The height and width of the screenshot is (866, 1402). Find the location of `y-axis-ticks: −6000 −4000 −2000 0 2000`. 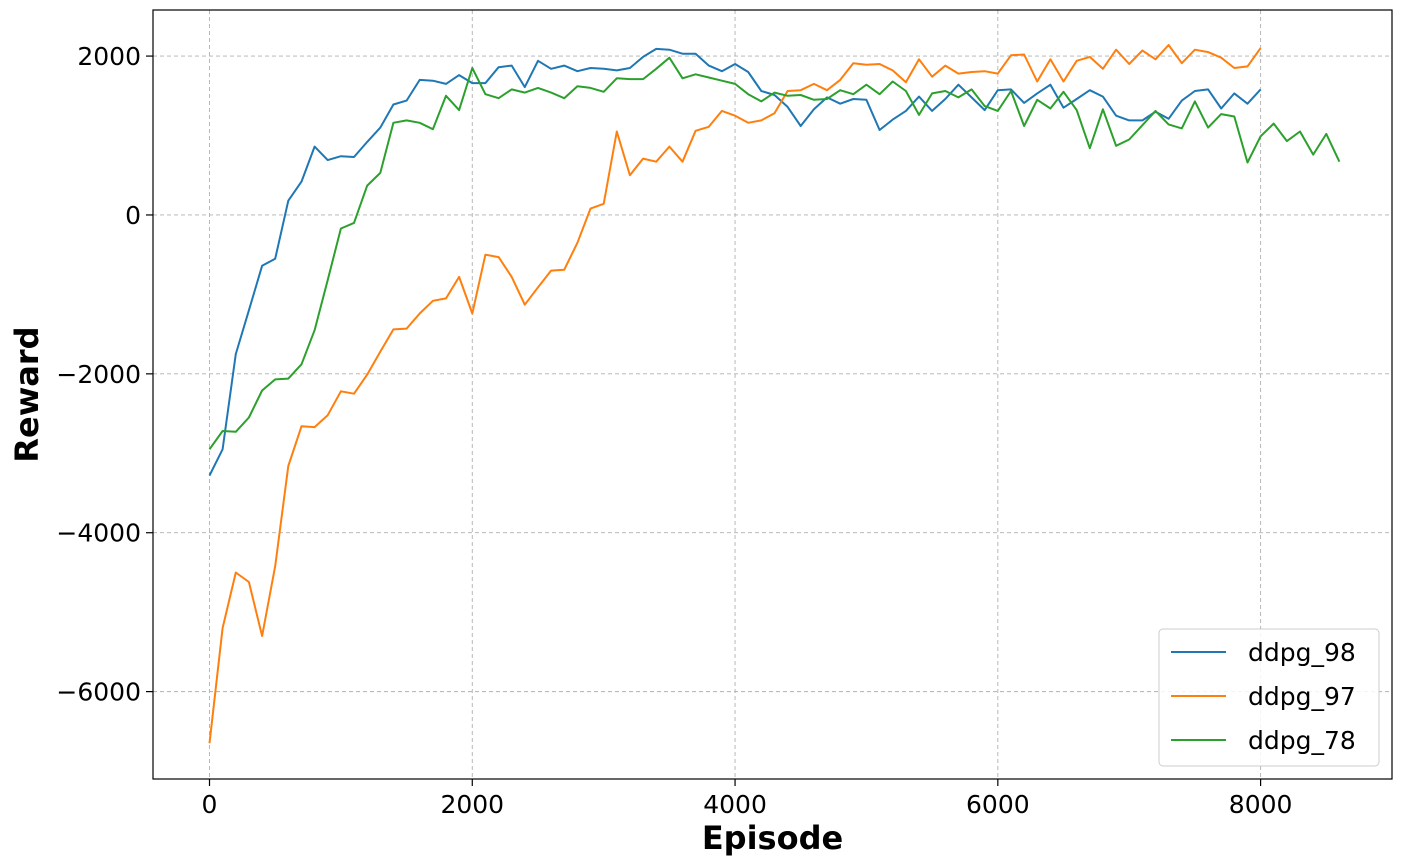

y-axis-ticks: −6000 −4000 −2000 0 2000 is located at coordinates (104, 374).